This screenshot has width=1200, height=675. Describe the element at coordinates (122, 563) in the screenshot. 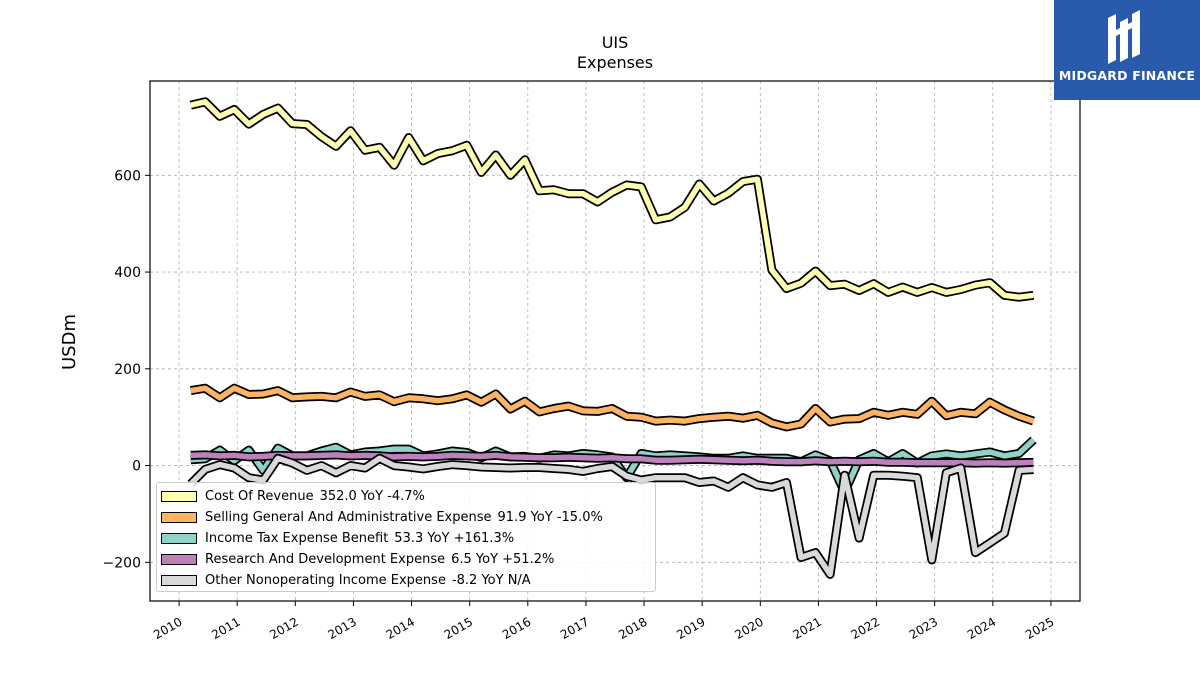

I see `y-tick-label: −200` at that location.